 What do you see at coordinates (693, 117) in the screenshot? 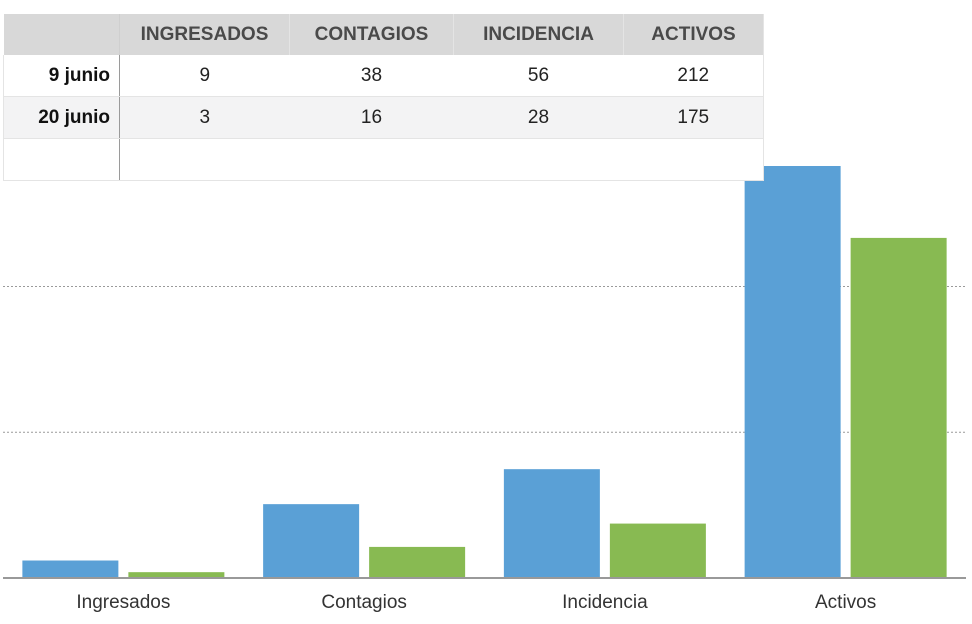
I see `table-cell: 175` at bounding box center [693, 117].